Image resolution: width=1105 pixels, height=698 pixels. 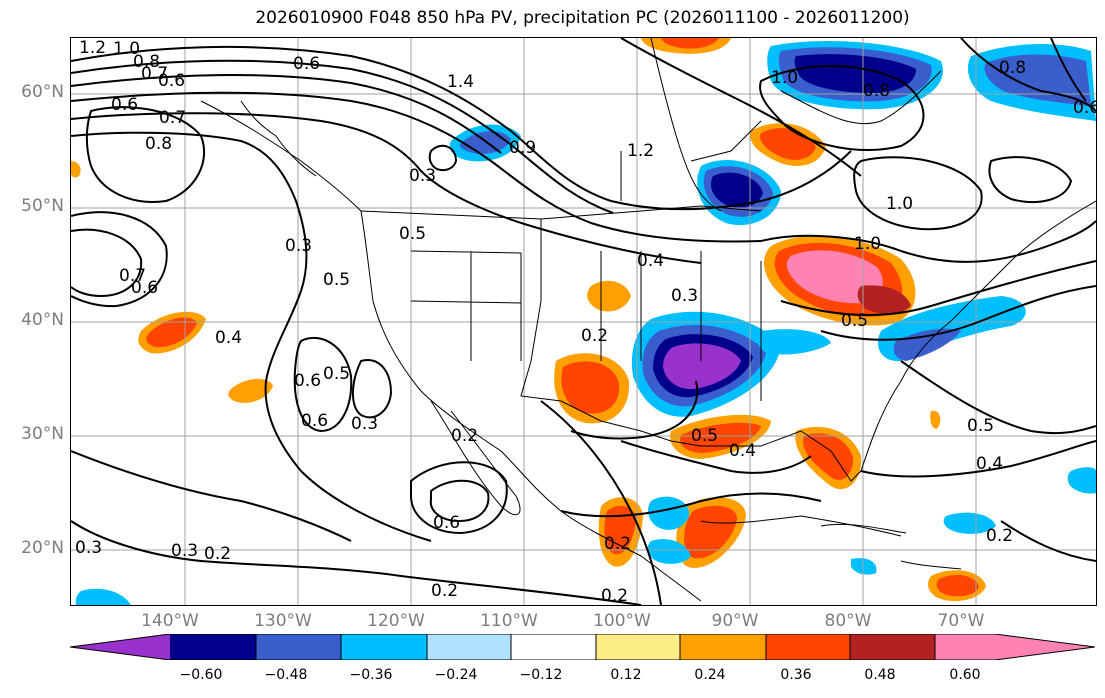 What do you see at coordinates (42, 206) in the screenshot?
I see `lat-label: 50°N` at bounding box center [42, 206].